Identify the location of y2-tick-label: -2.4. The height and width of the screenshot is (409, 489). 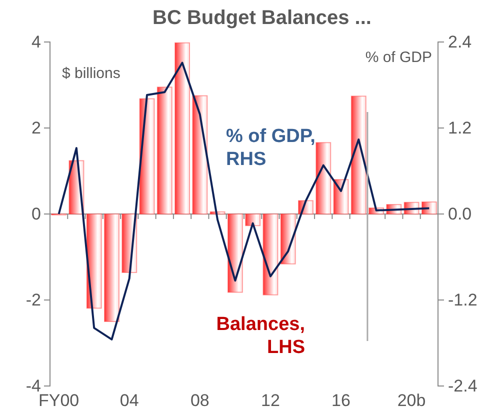
(463, 386).